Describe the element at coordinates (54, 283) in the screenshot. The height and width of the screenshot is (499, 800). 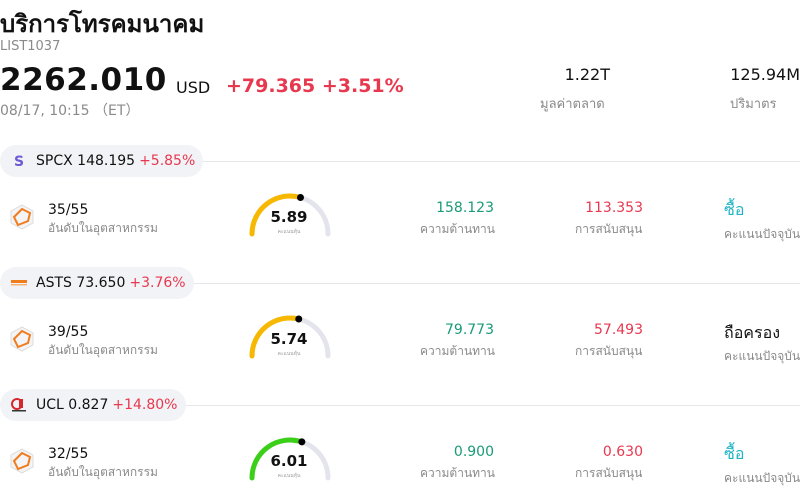
I see `stock-symbol: ASTS` at that location.